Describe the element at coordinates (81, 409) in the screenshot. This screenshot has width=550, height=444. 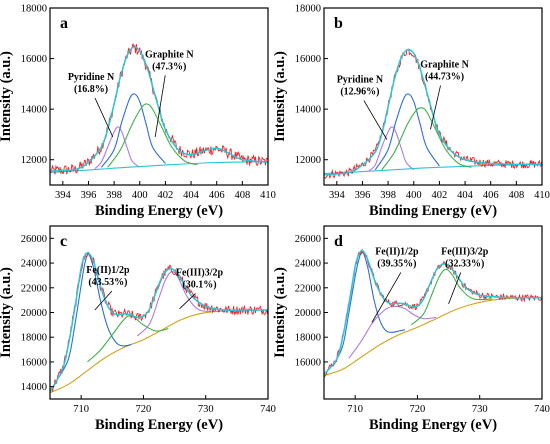
I see `x-tick-label: 710` at that location.